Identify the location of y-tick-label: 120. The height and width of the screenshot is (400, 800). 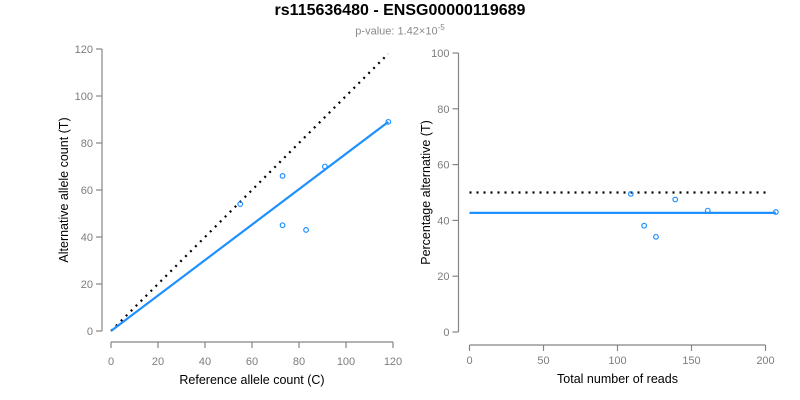
(84, 50).